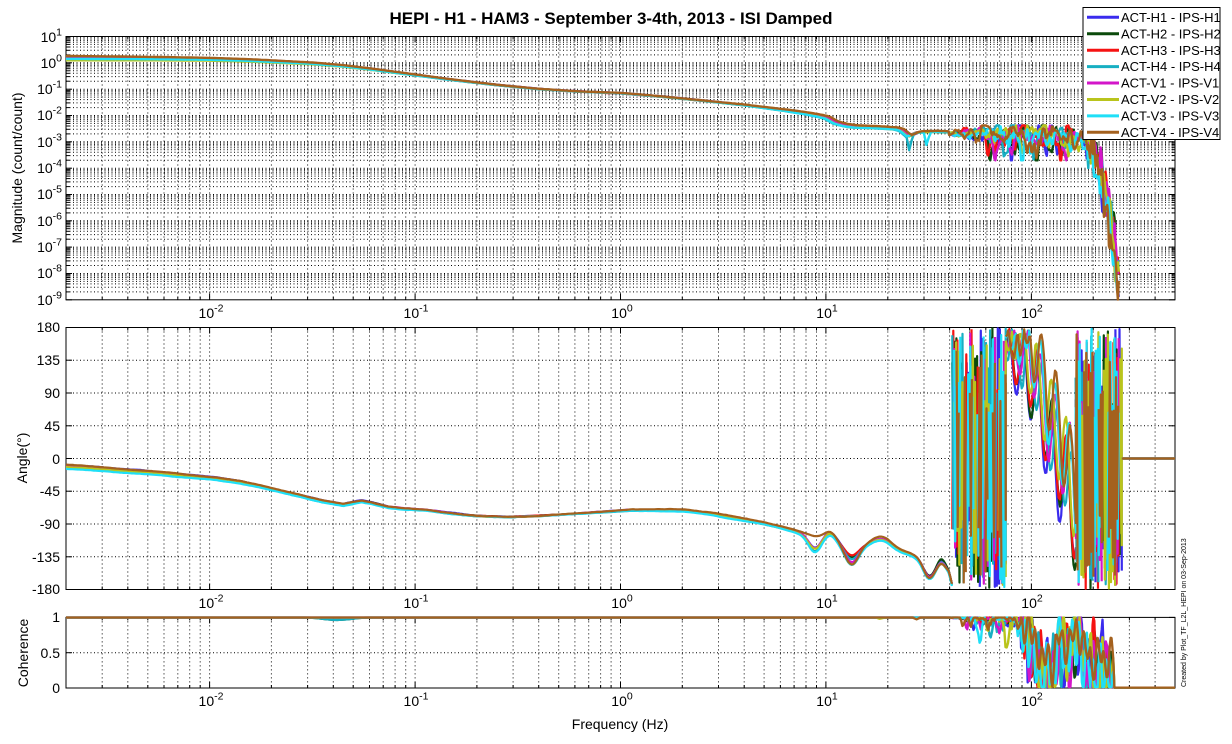 This screenshot has height=744, width=1232. I want to click on svg-text: ACT-H3 - IPS-H3, so click(1171, 50).